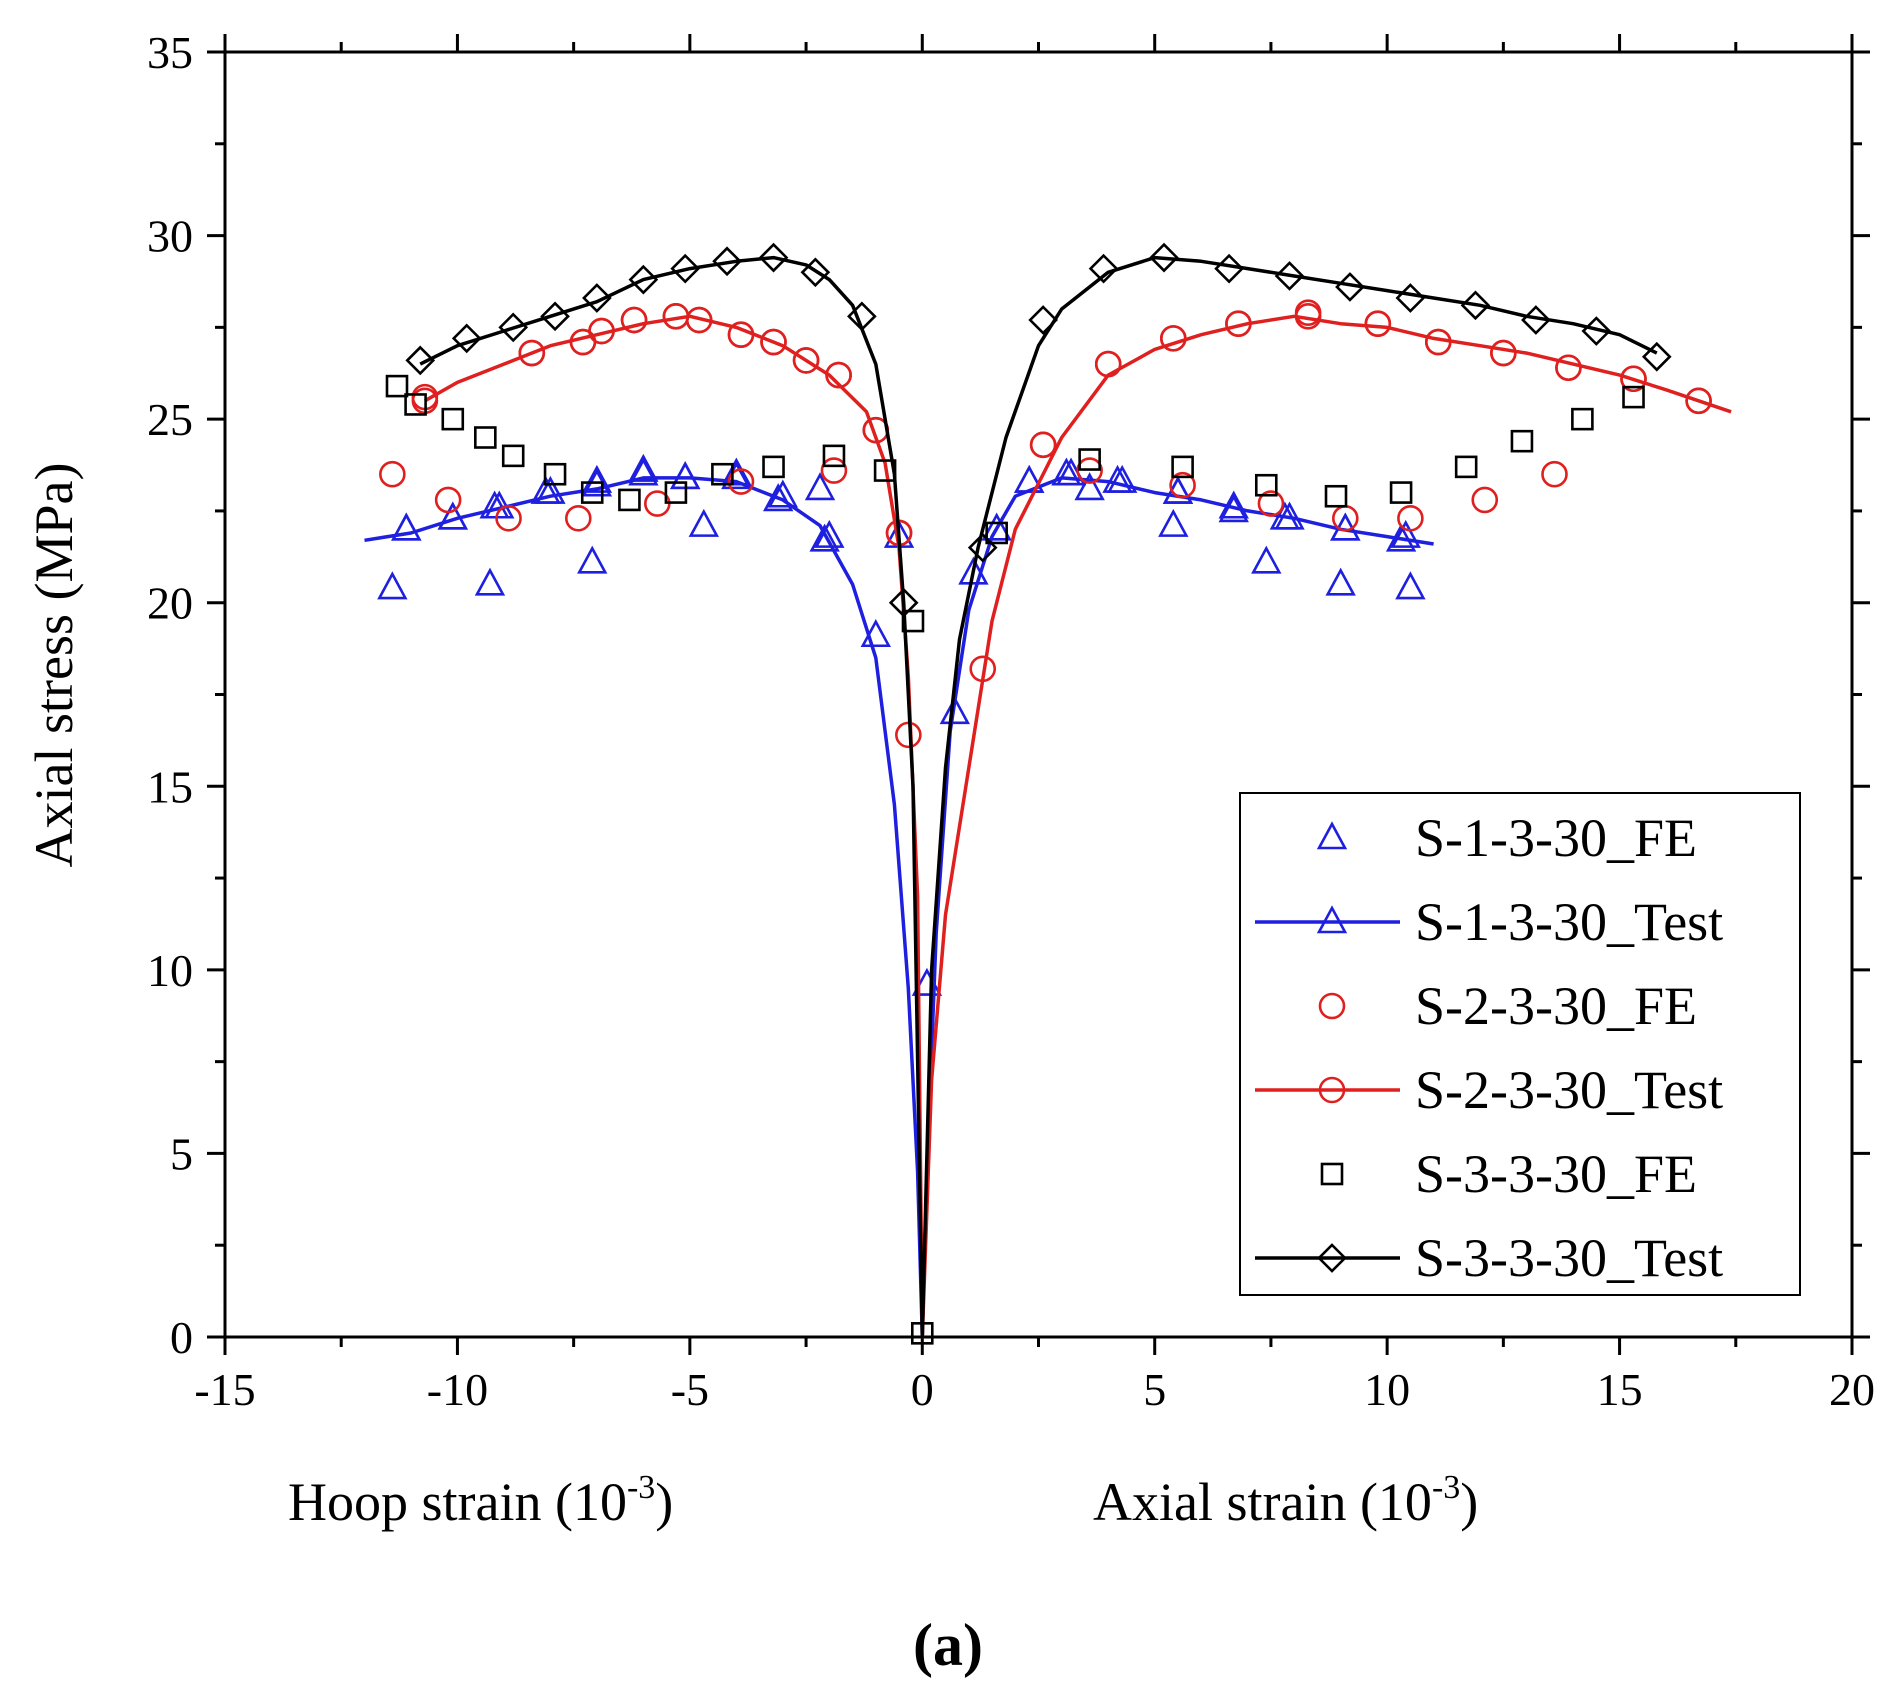  I want to click on legend-label: S-2-3-30_FE, so click(1556, 1006).